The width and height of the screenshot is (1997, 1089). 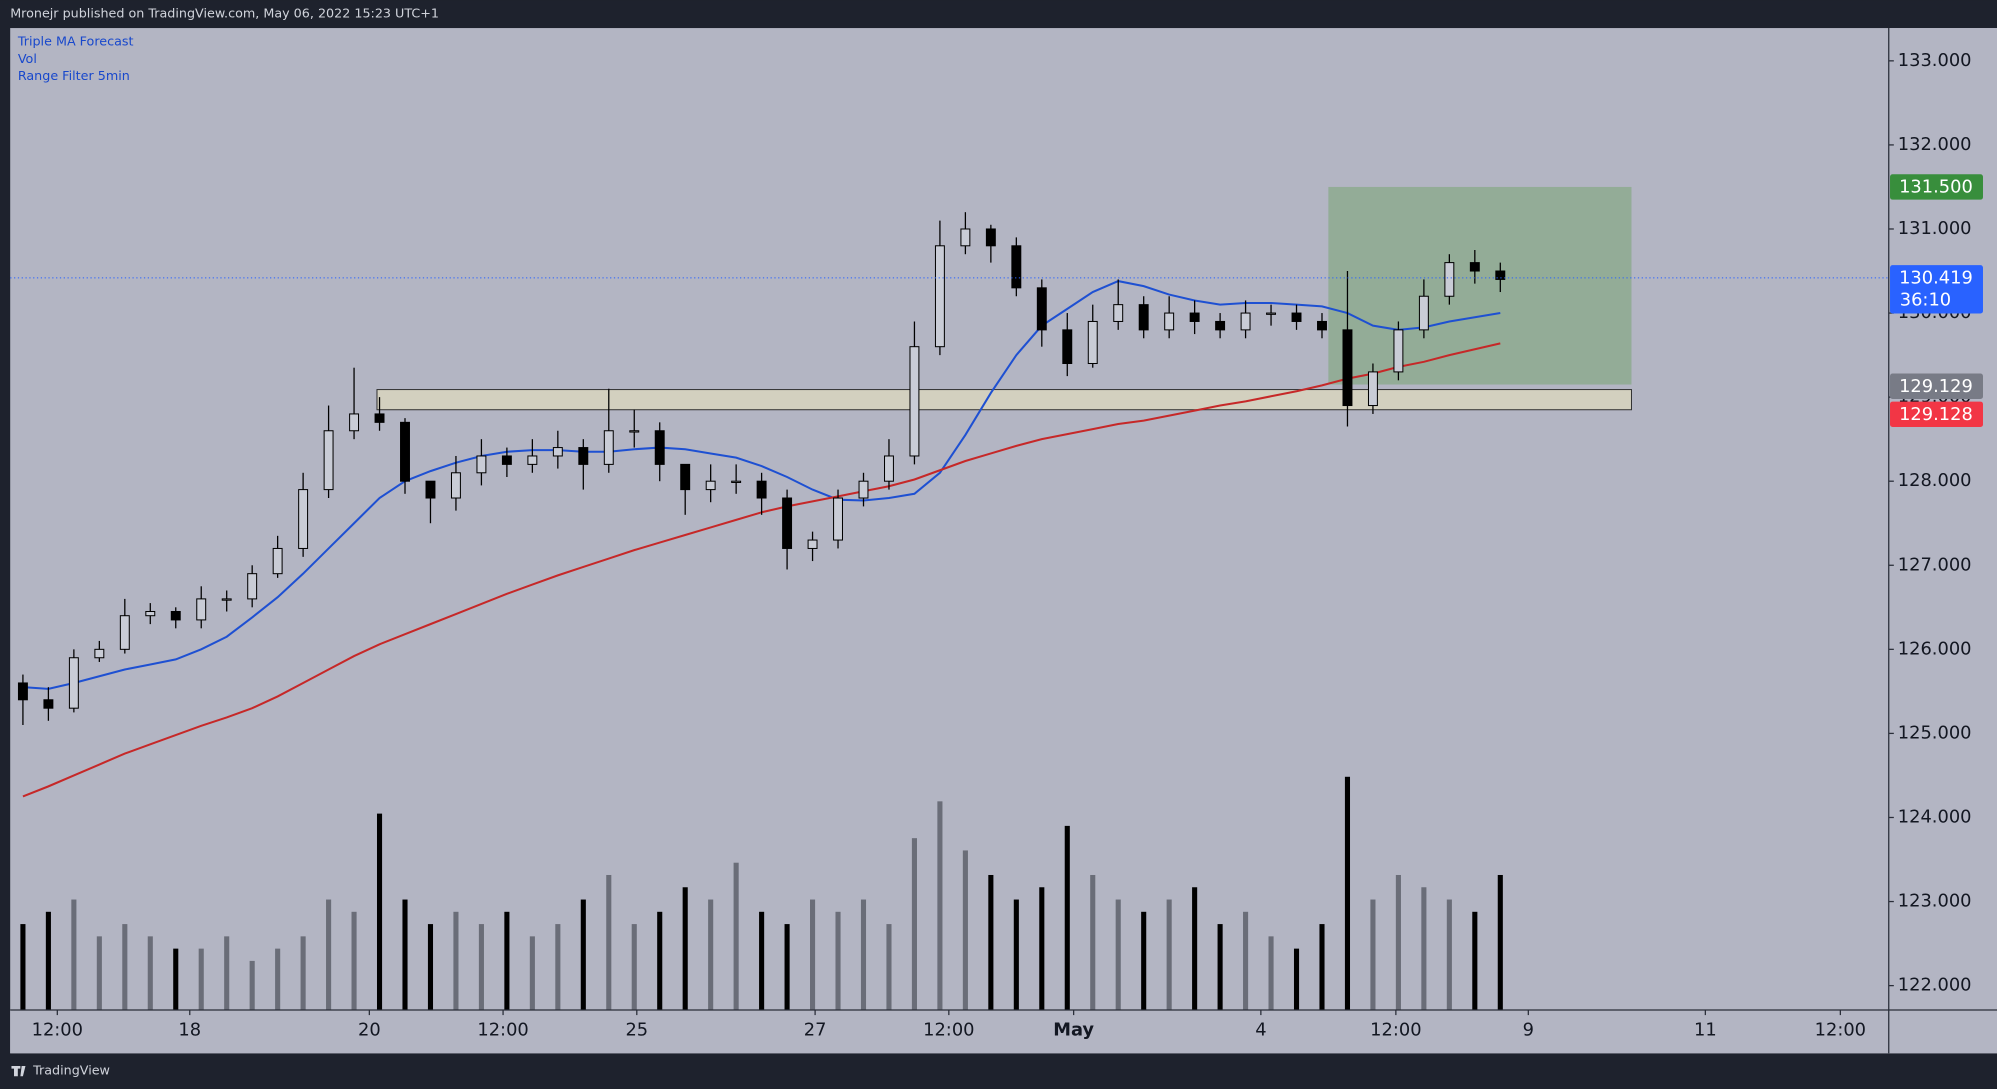 What do you see at coordinates (1935, 816) in the screenshot?
I see `y-tick-label: 124.000` at bounding box center [1935, 816].